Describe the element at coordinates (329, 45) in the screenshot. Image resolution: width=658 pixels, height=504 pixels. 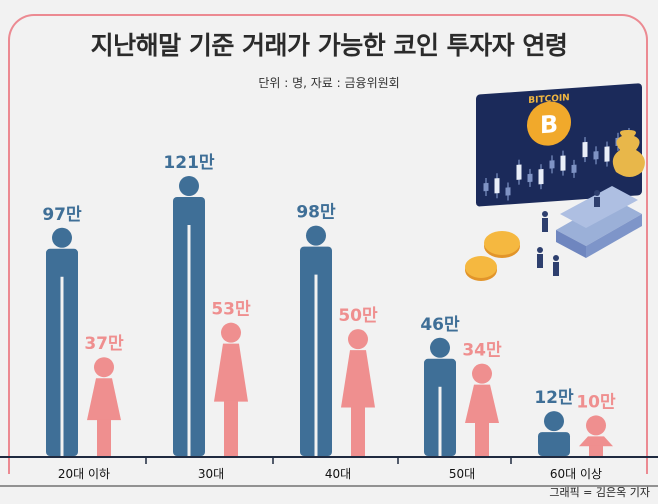
I see `chart-title: 지난해말 기준 거래가 가능한 코인 투자자 연령` at that location.